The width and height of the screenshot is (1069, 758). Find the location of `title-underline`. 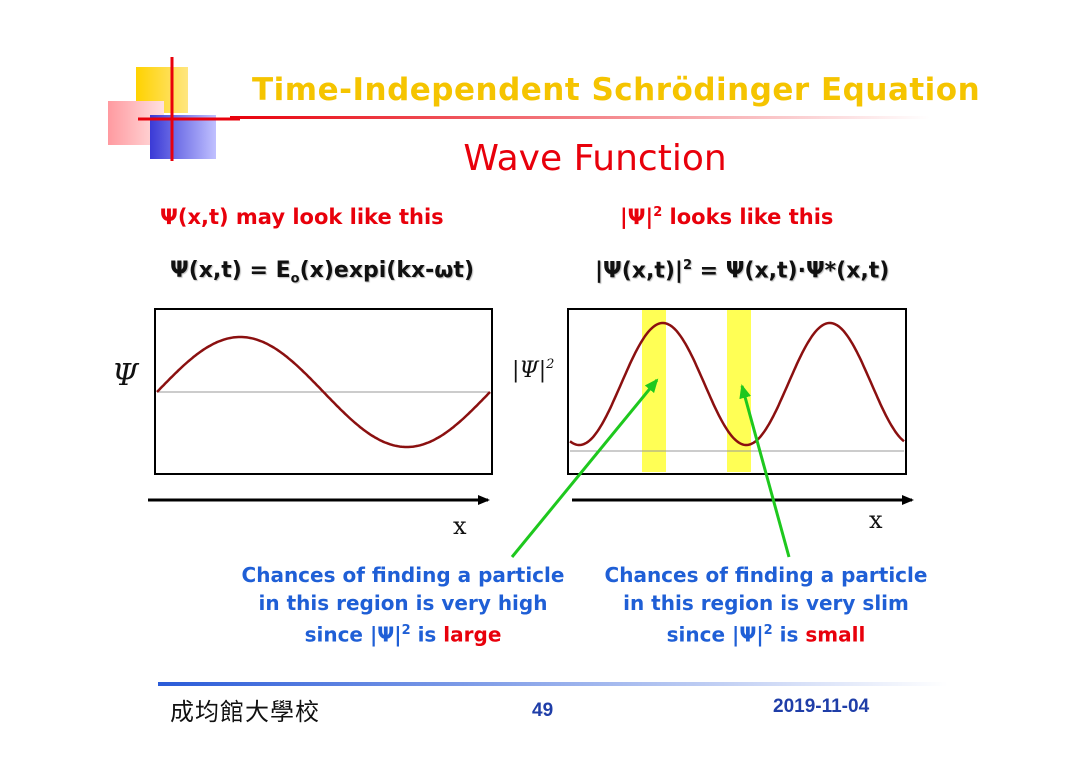

title-underline is located at coordinates (580, 117).